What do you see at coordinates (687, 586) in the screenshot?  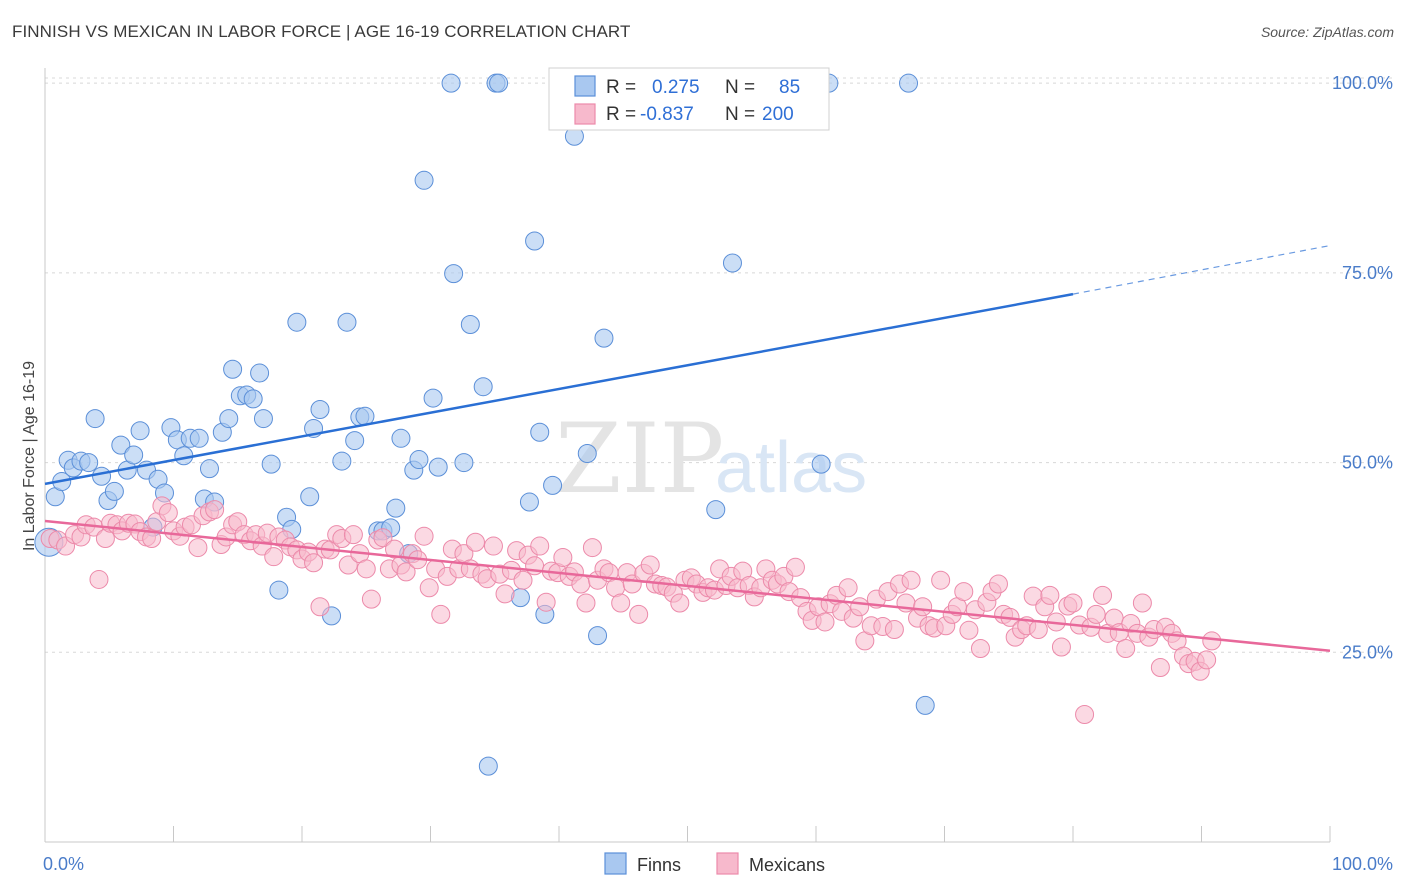 I see `mexicans-trend-line` at bounding box center [687, 586].